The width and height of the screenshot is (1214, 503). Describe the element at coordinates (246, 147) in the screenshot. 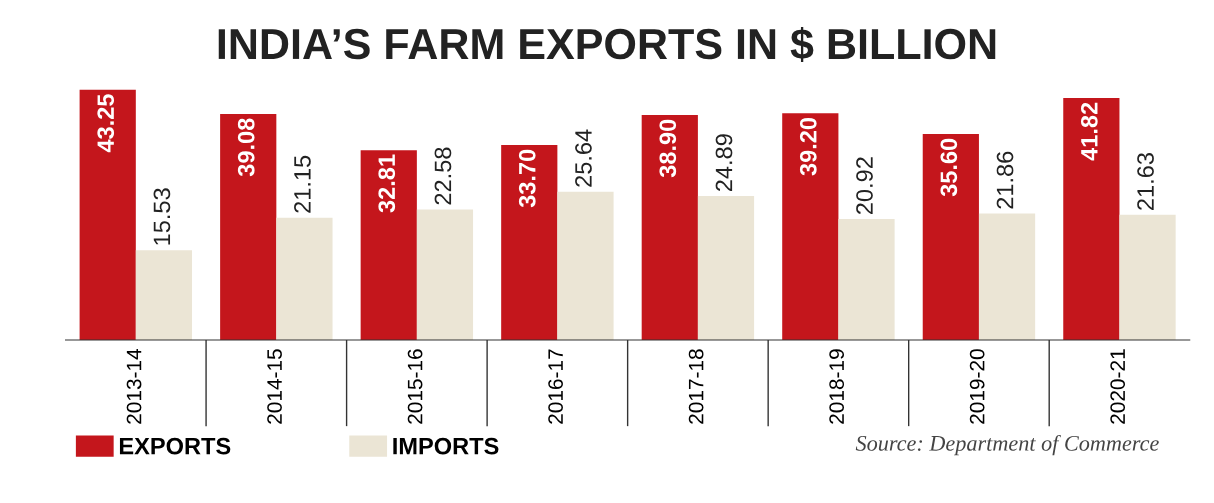

I see `data-label: 39.08` at that location.